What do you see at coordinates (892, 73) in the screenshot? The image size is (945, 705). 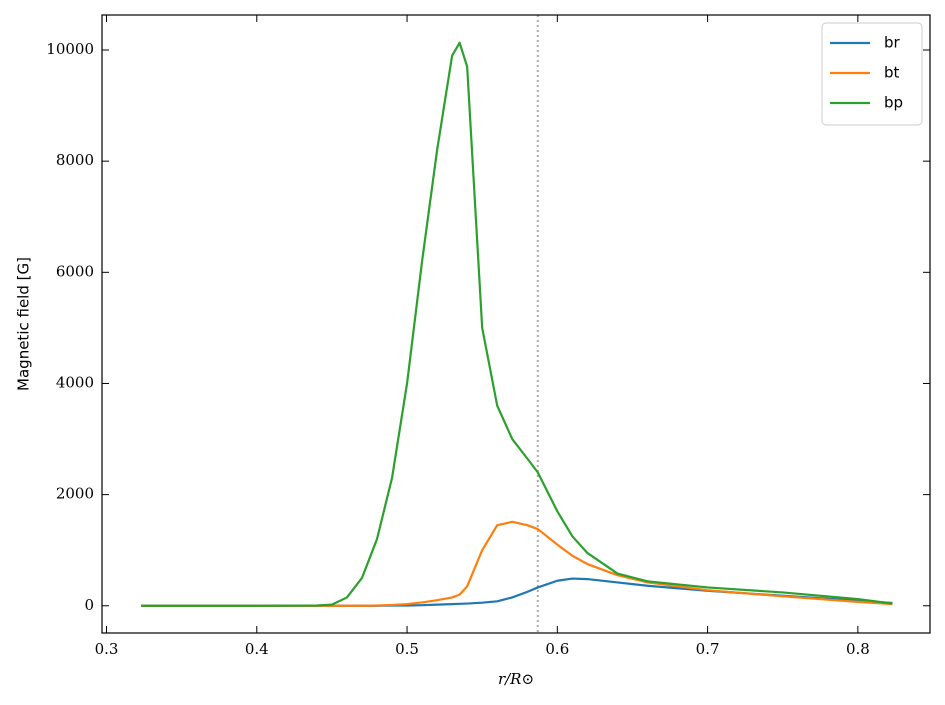 I see `legend-label: bt` at bounding box center [892, 73].